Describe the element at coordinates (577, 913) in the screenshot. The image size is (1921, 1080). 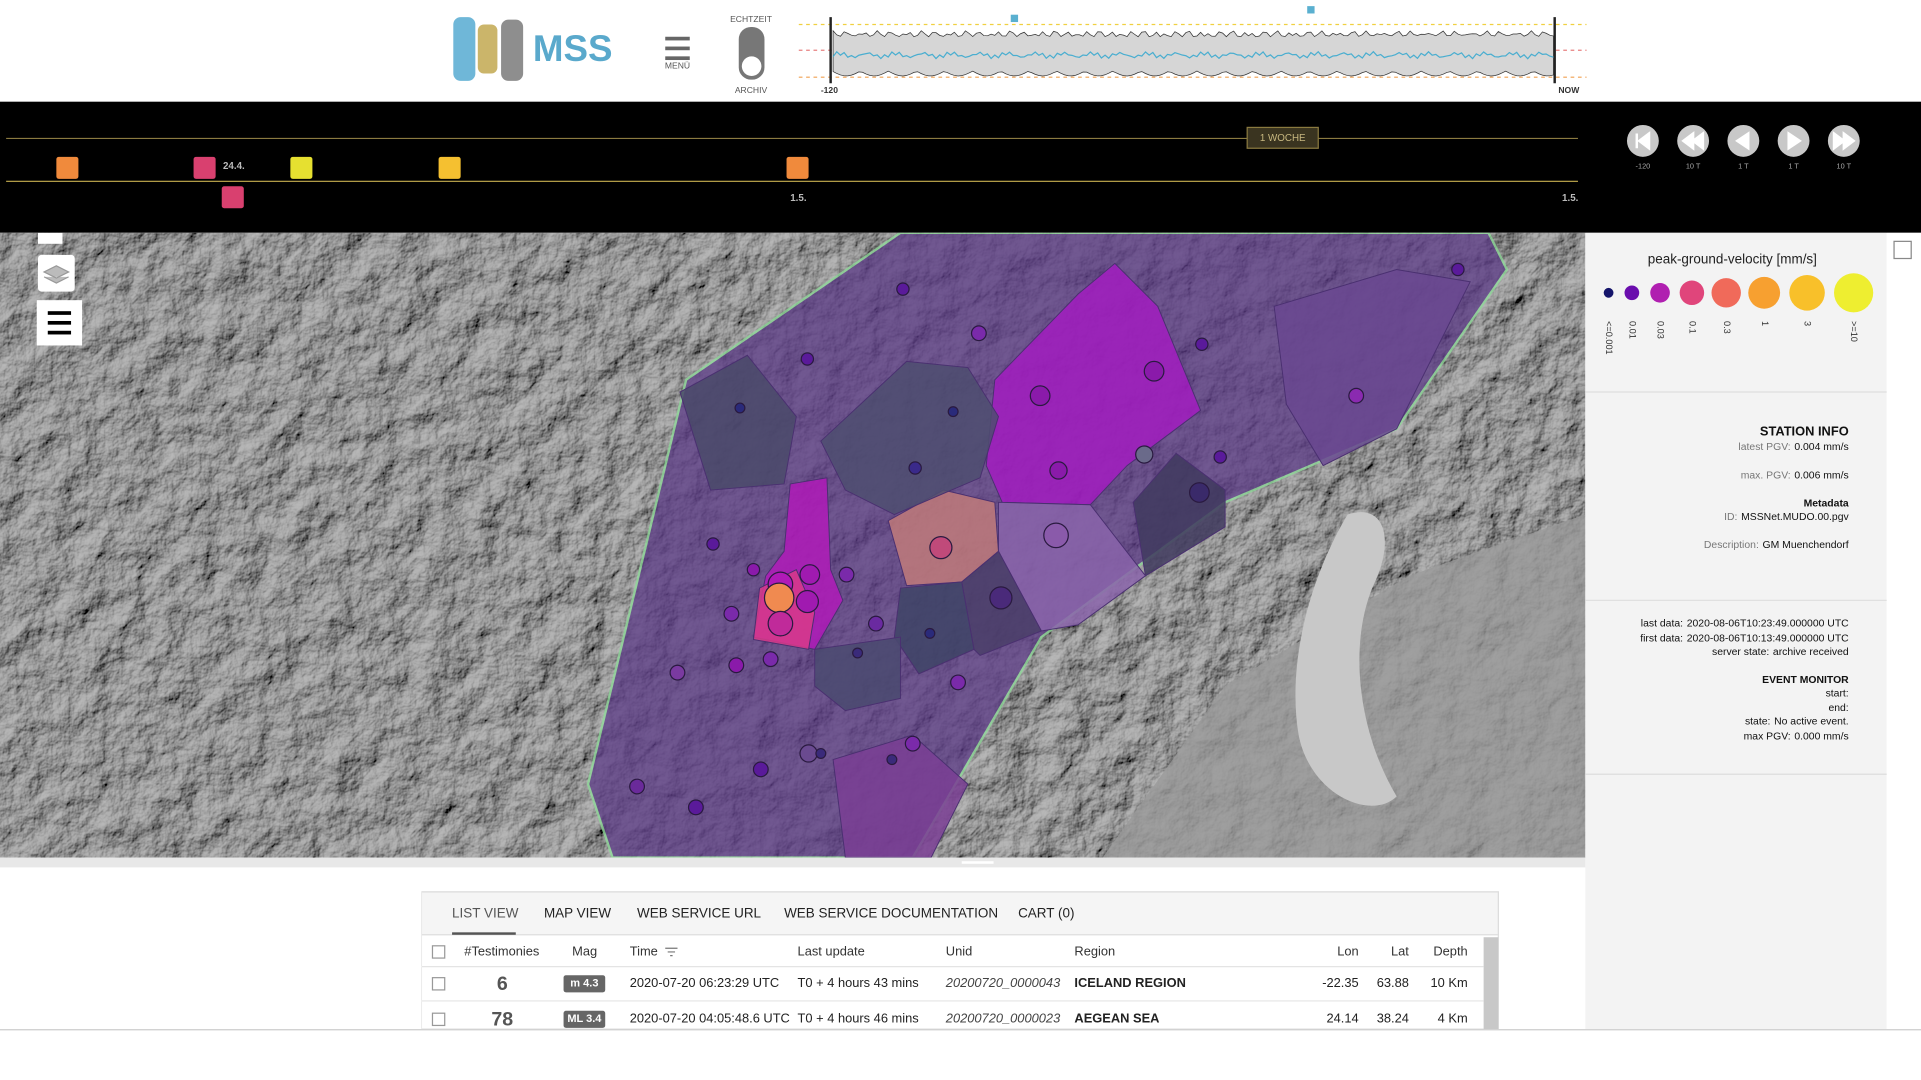
I see `tab: MAP VIEW` at that location.